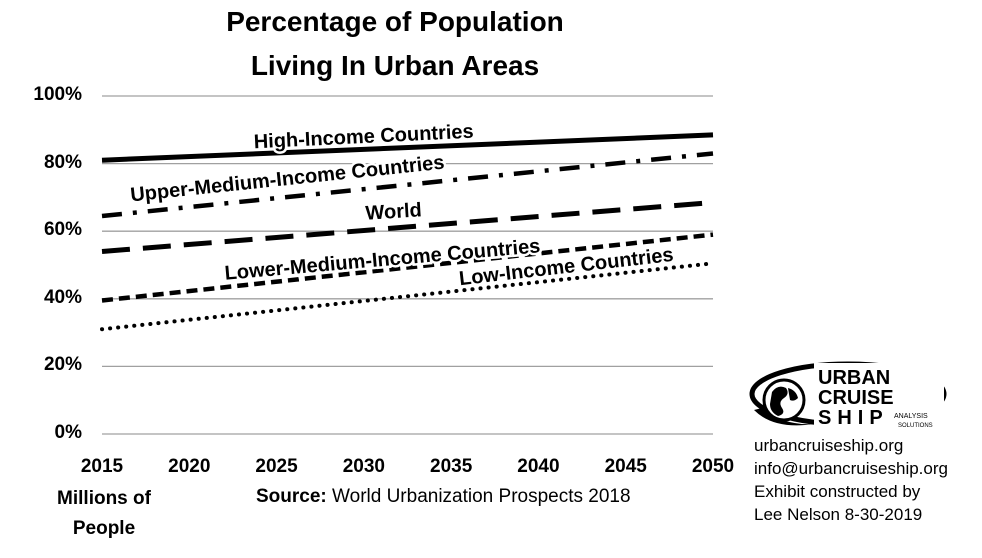 The width and height of the screenshot is (982, 558). Describe the element at coordinates (856, 398) in the screenshot. I see `logo-line-2: CRUISE` at that location.